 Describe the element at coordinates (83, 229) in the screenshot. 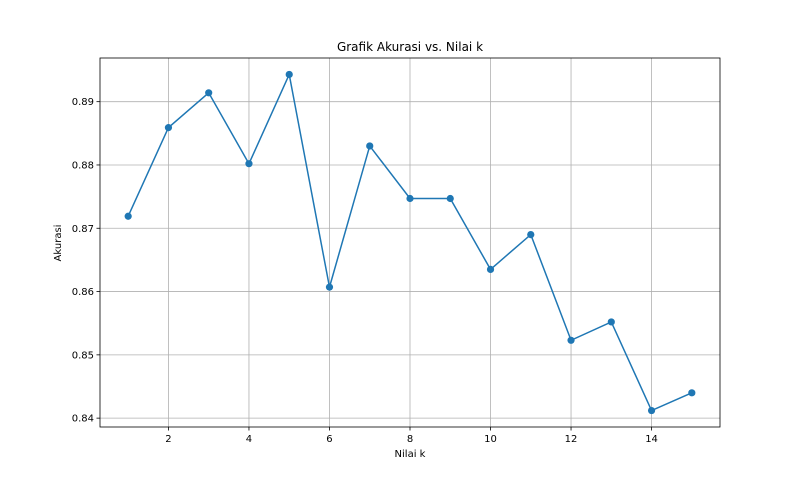

I see `y-tick-label: 0.87` at that location.